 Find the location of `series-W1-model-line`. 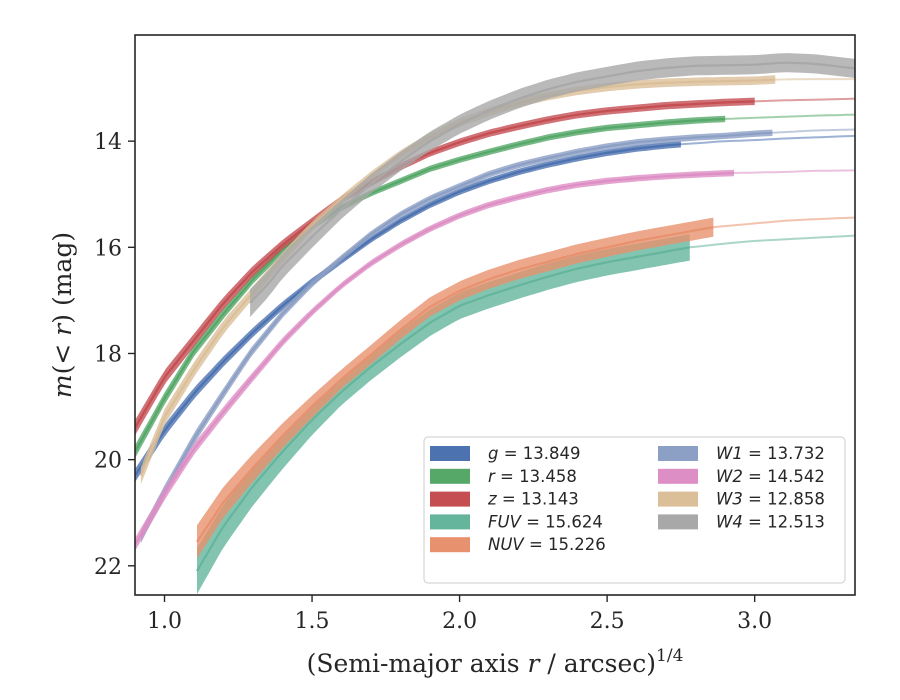

series-W1-model-line is located at coordinates (813, 131).